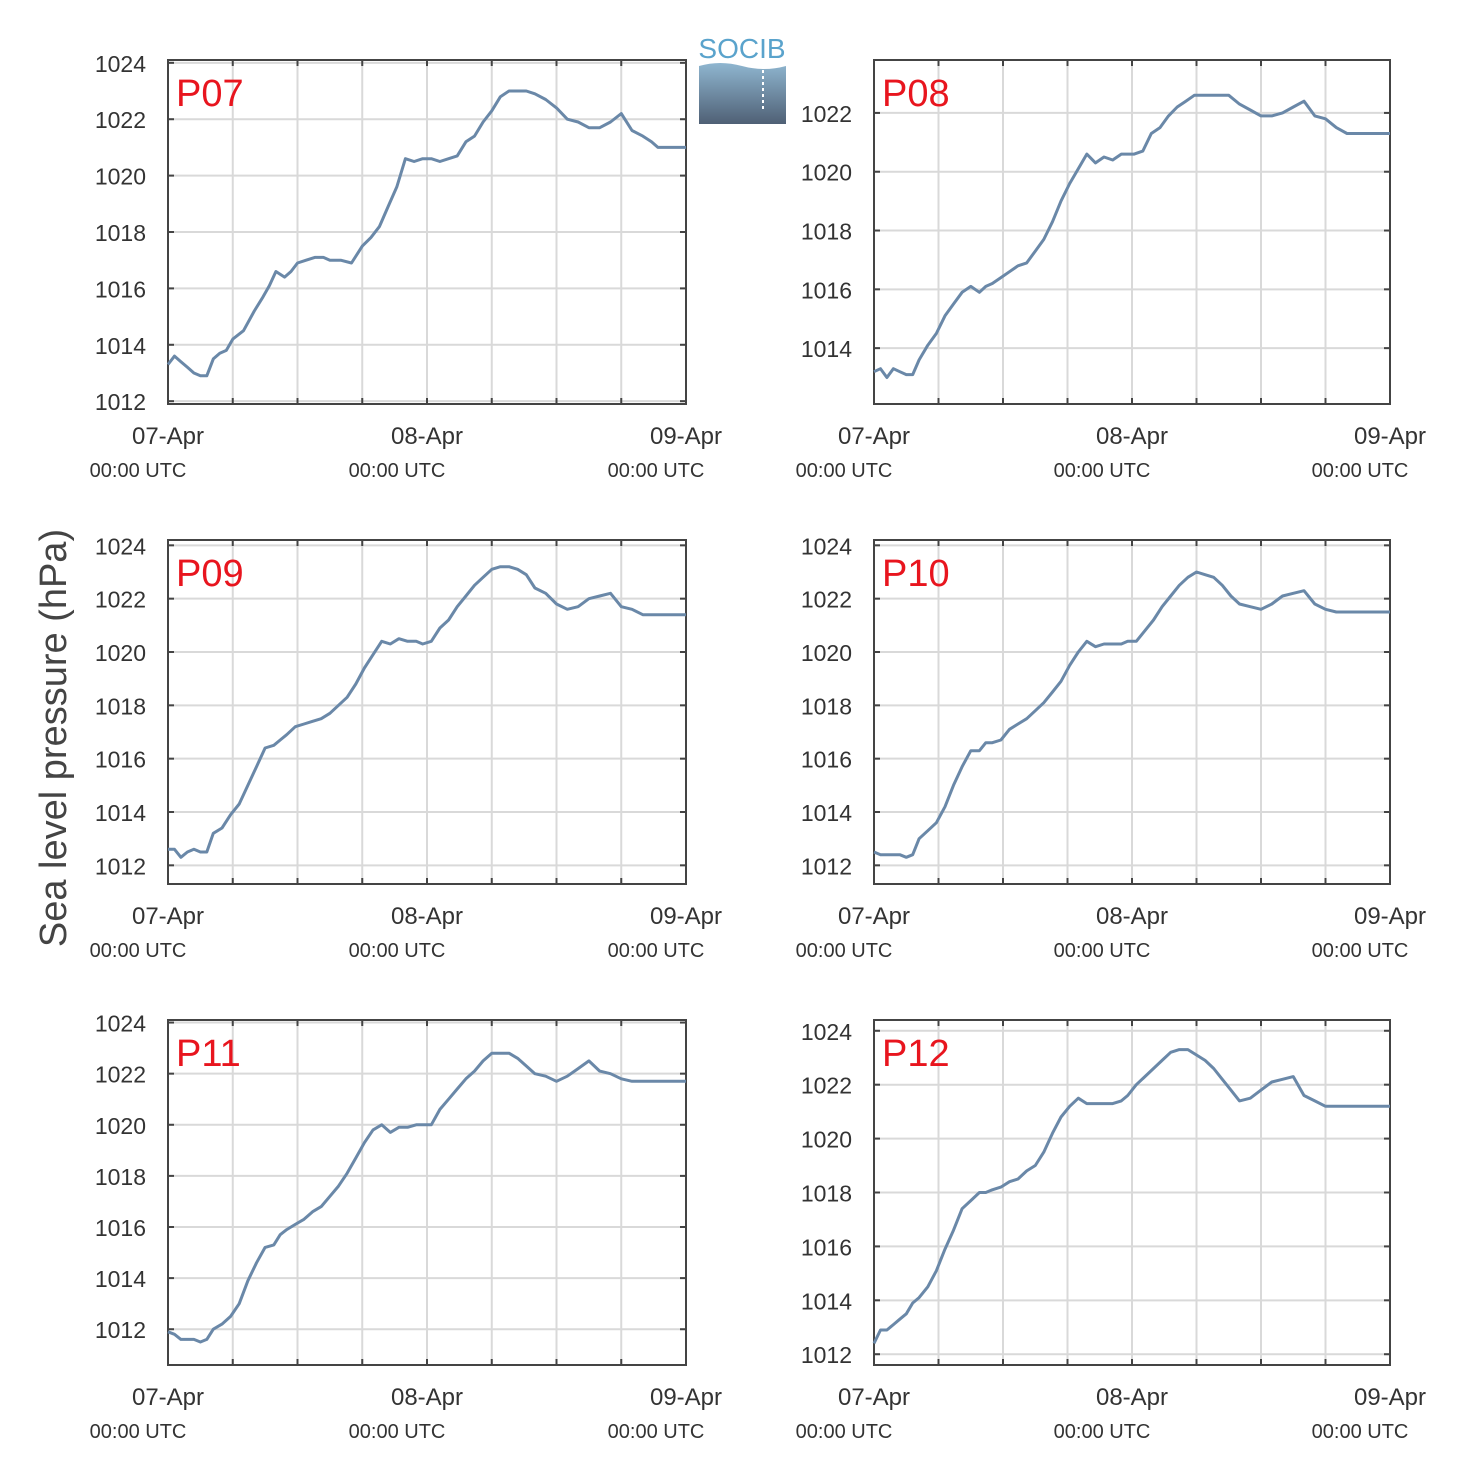  Describe the element at coordinates (742, 93) in the screenshot. I see `socib-logo-wave-icon` at that location.